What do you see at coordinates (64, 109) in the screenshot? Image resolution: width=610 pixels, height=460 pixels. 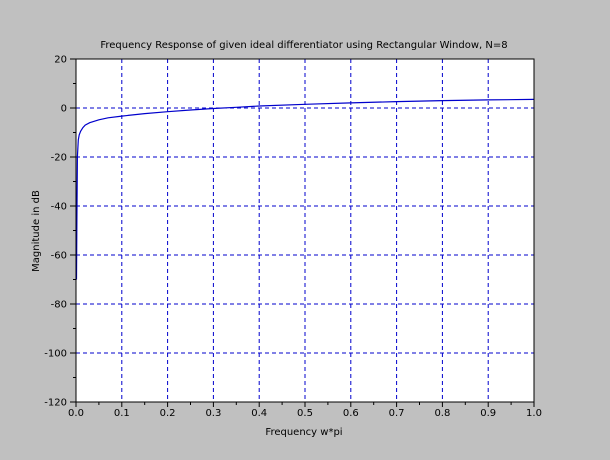 I see `y-tick-label: 0` at bounding box center [64, 109].